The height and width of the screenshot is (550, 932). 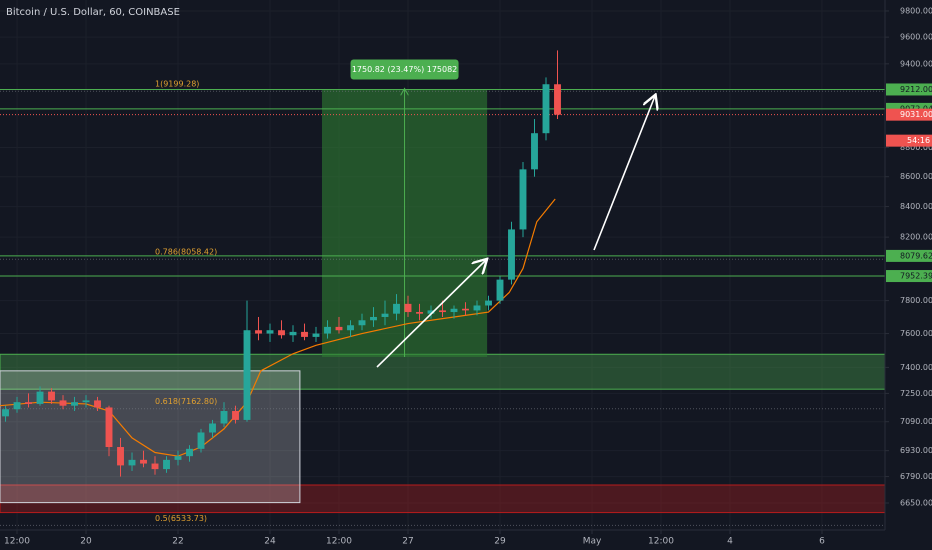 I want to click on zone, so click(x=443, y=499).